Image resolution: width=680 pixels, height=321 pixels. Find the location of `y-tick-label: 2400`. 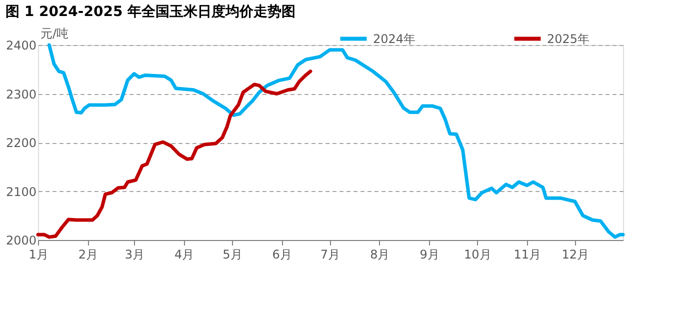

y-tick-label: 2400 is located at coordinates (21, 45).